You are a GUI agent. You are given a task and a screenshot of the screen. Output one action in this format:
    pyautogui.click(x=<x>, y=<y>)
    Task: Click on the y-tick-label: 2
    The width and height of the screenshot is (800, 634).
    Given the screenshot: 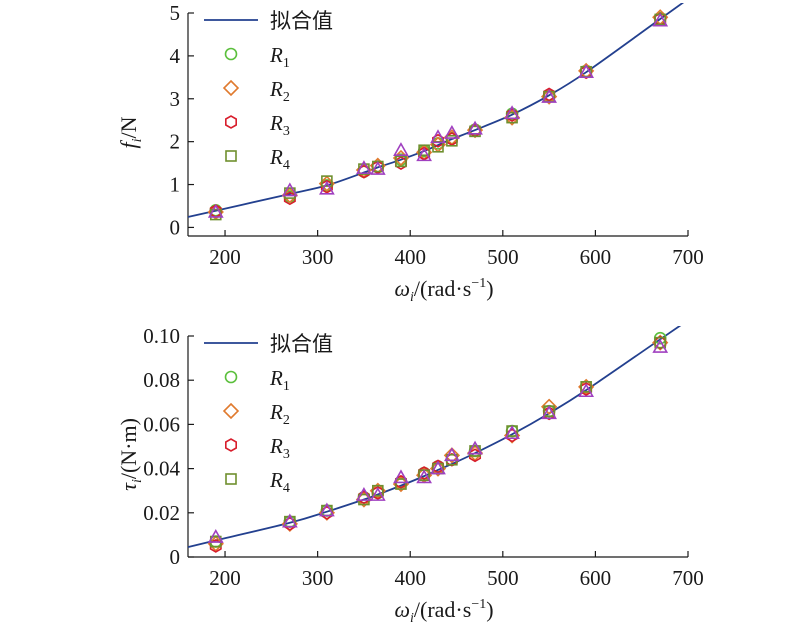 What is the action you would take?
    pyautogui.click(x=175, y=142)
    